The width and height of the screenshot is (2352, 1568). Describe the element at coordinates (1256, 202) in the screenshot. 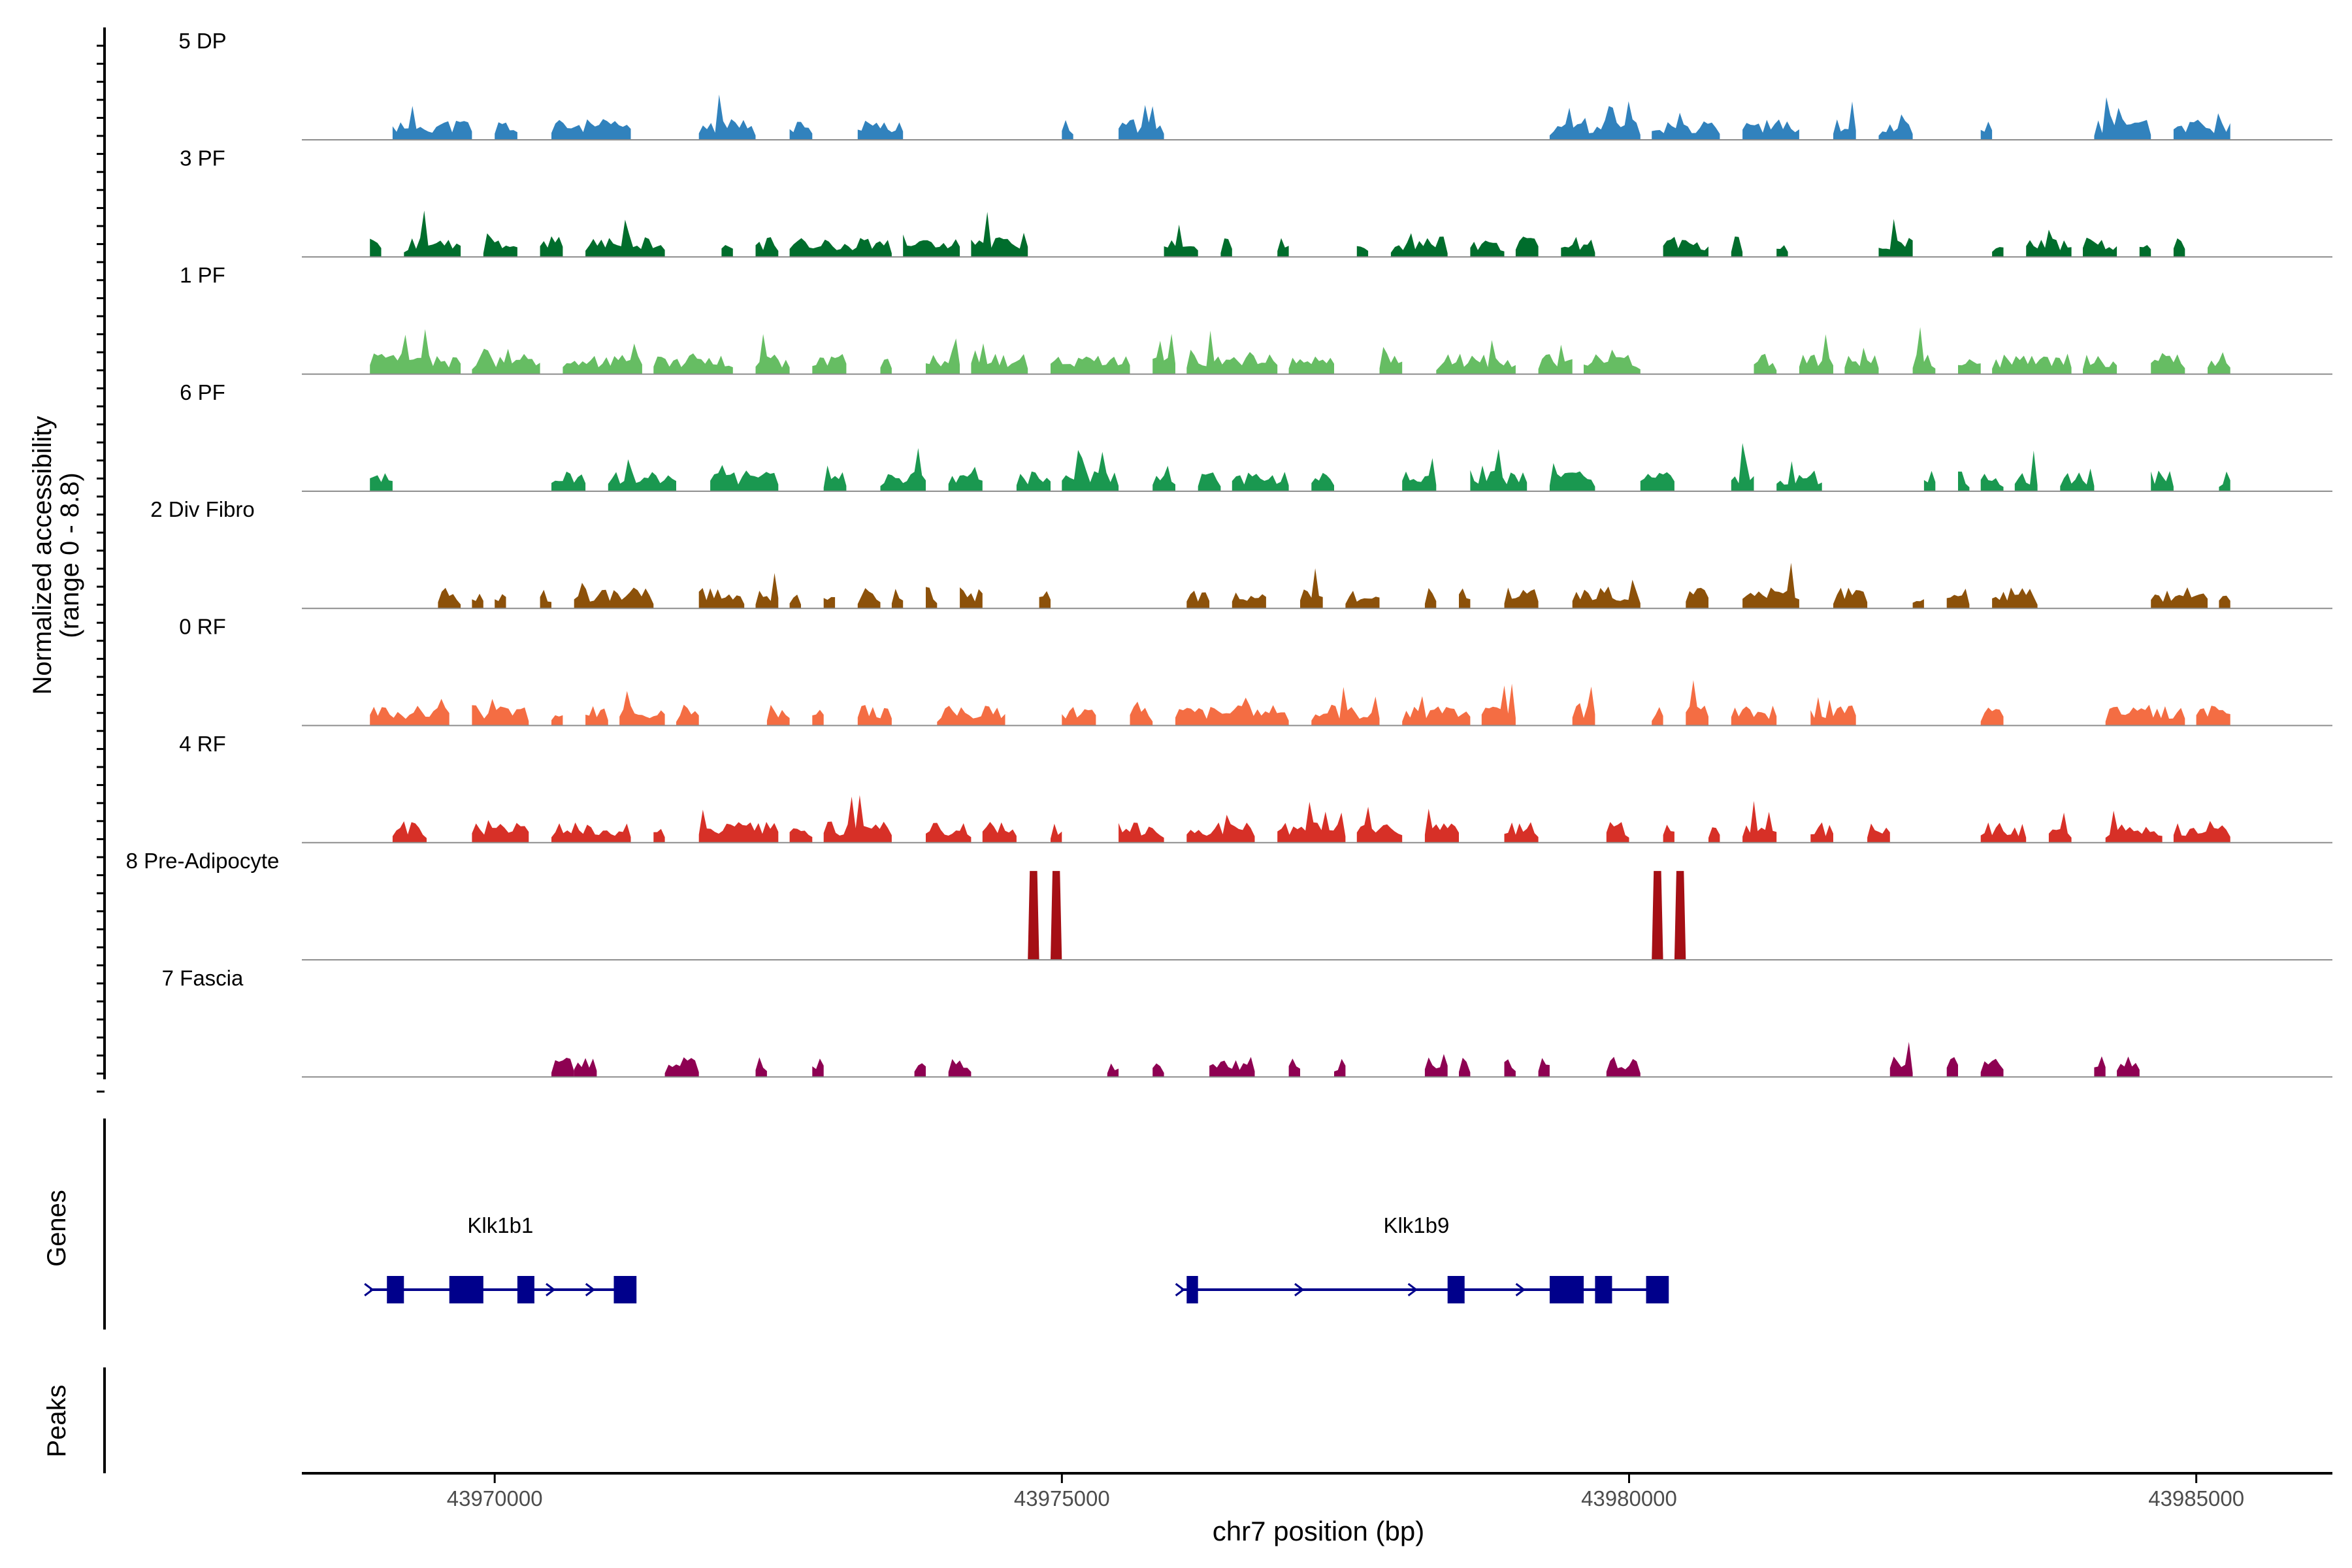

I see `track-3-pf: 3 PF` at that location.